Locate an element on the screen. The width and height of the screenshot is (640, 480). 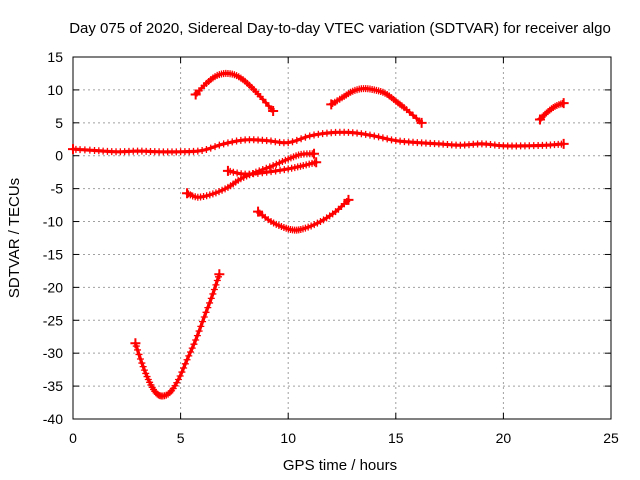
x-tick-label: 0 is located at coordinates (73, 438).